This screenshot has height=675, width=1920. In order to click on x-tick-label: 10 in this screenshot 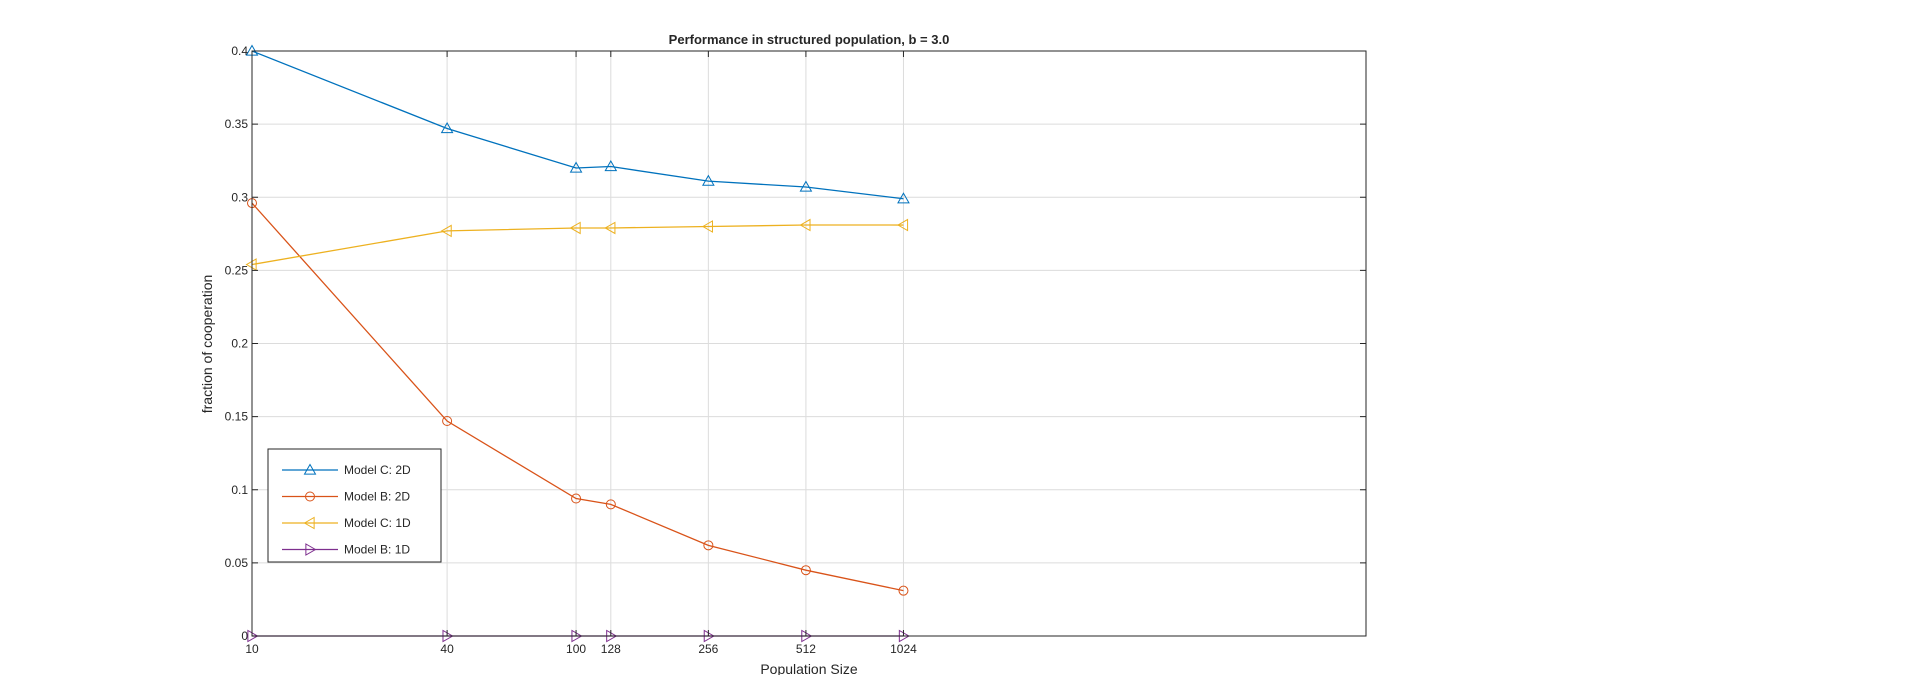, I will do `click(252, 649)`.